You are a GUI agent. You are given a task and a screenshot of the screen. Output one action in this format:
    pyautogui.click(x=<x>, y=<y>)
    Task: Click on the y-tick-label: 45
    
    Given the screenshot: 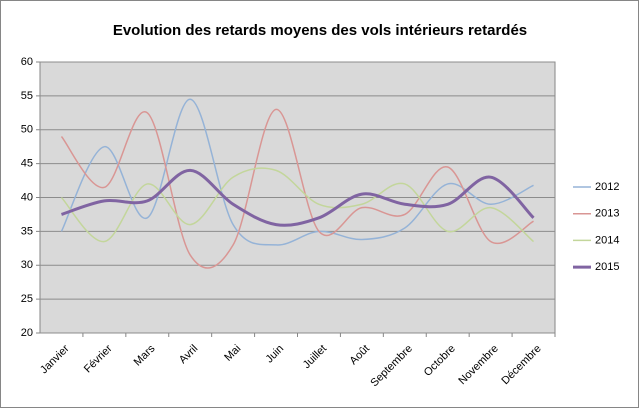 What is the action you would take?
    pyautogui.click(x=27, y=164)
    